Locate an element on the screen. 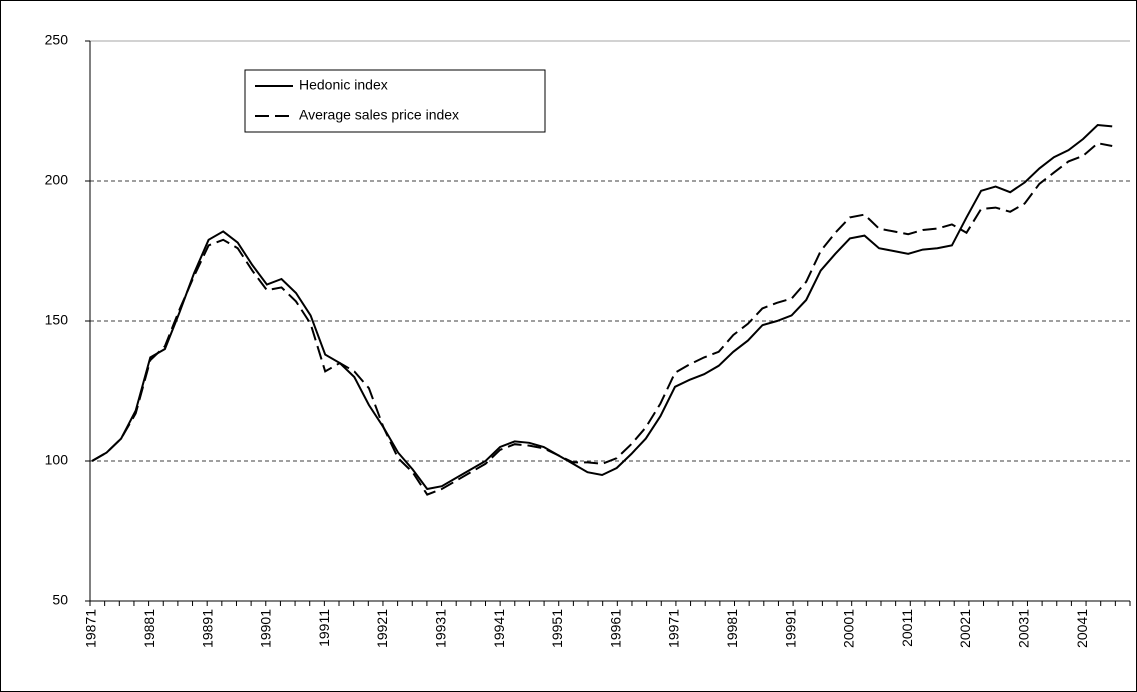 Image resolution: width=1137 pixels, height=692 pixels. x-tick-label: 19881 is located at coordinates (149, 628).